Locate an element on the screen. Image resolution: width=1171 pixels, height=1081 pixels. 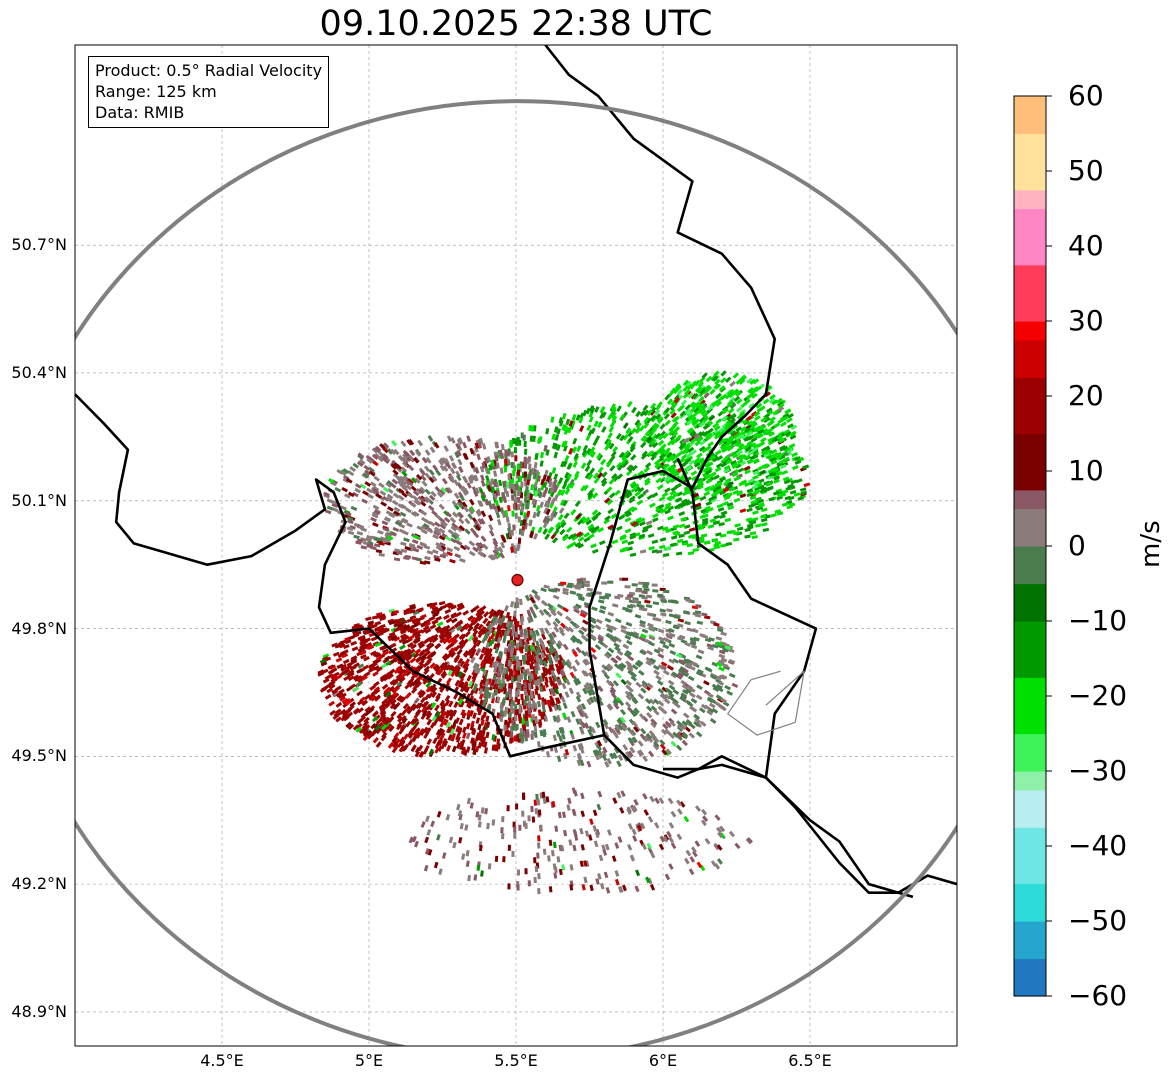
info-product: Product: 0.5° Radial Velocity is located at coordinates (209, 70).